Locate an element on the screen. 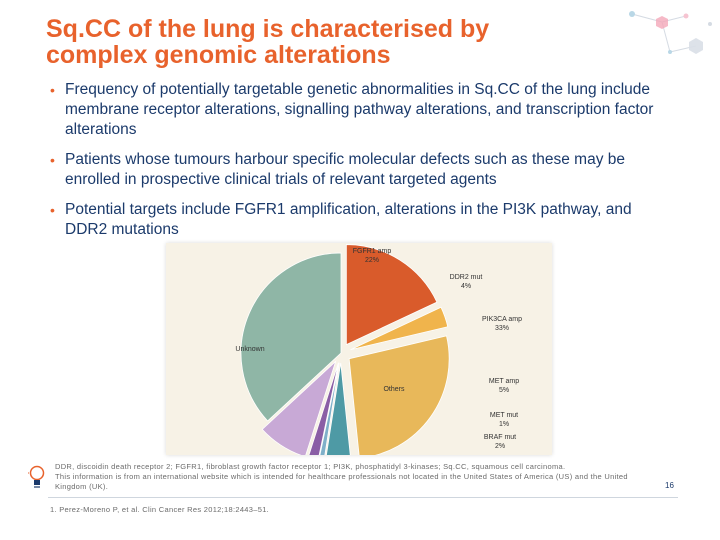 The width and height of the screenshot is (720, 540). pie-value-label: 2% is located at coordinates (500, 446).